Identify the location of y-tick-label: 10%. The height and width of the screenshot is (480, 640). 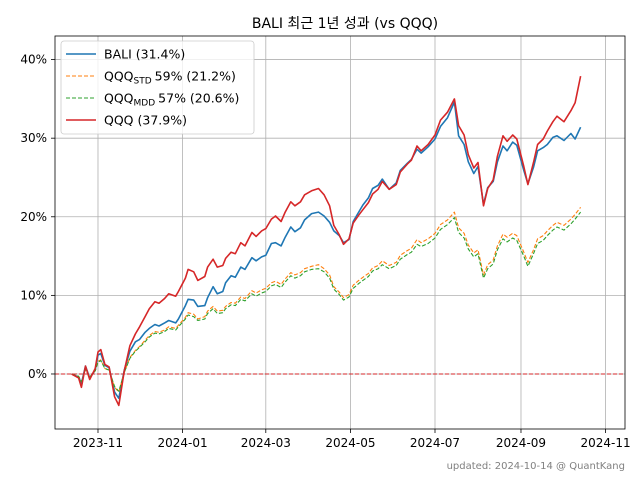
(33, 295).